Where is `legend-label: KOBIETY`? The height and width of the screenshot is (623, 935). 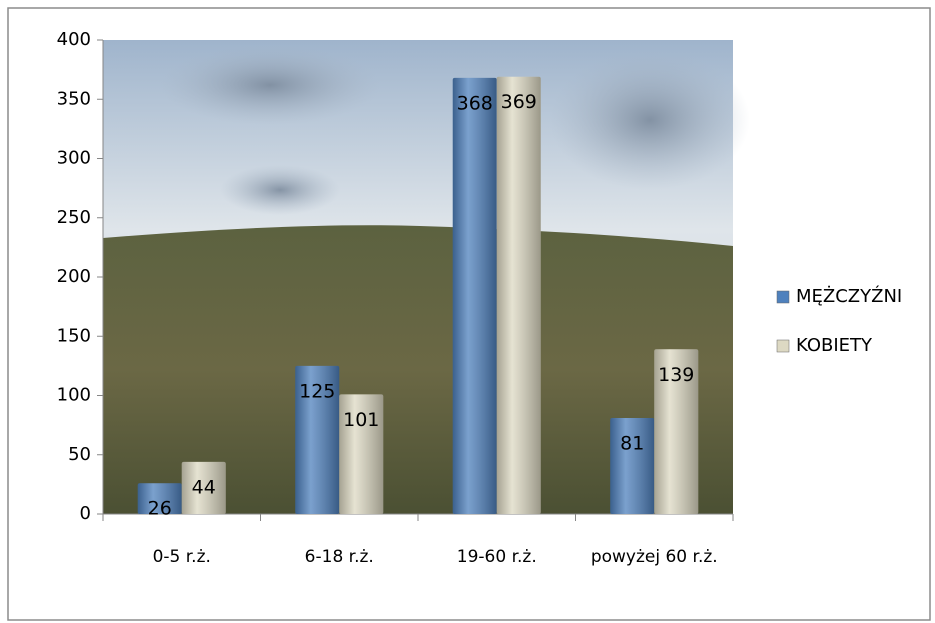
legend-label: KOBIETY is located at coordinates (834, 345).